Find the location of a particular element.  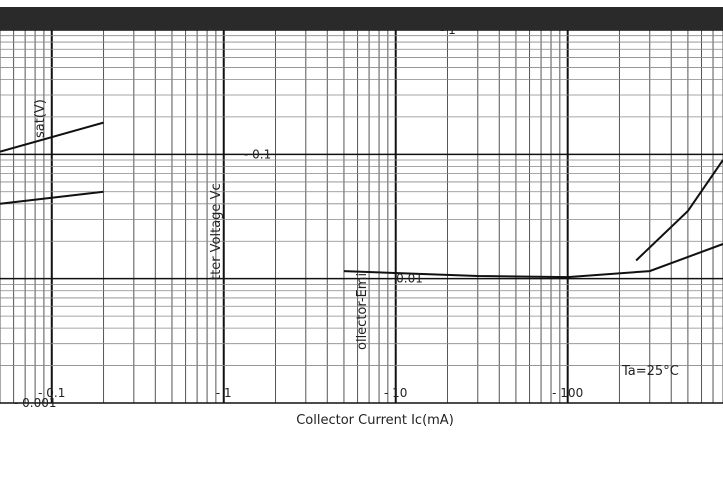

x-tick-label: - 0.1 is located at coordinates (51, 393).